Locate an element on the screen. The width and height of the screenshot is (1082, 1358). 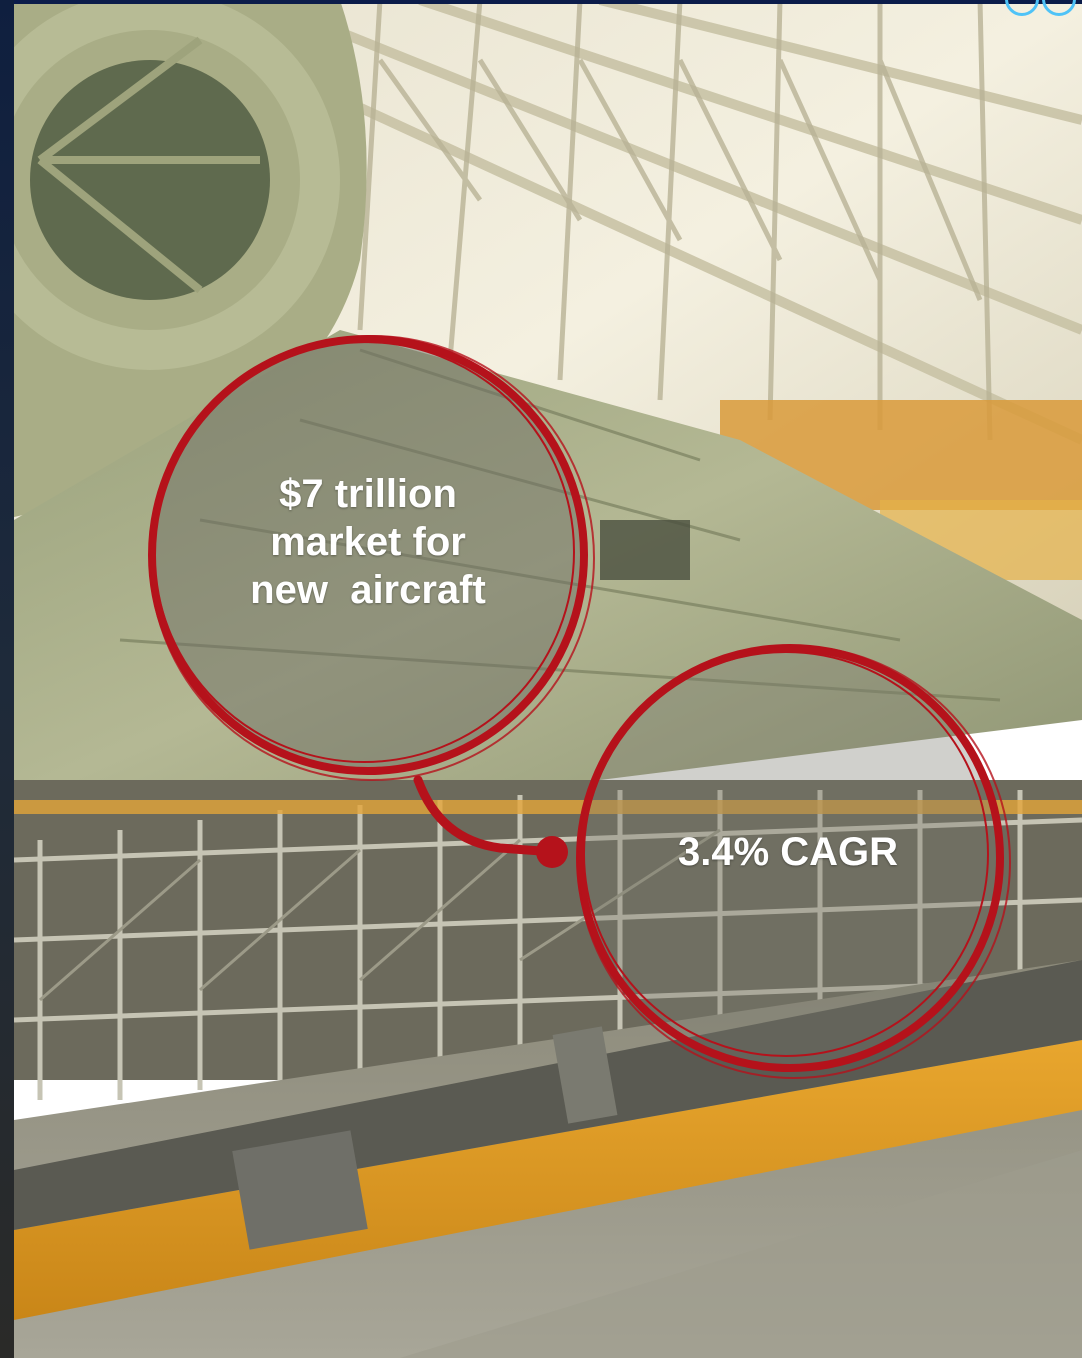
market-size-line1: $7 trillion is located at coordinates (368, 494).